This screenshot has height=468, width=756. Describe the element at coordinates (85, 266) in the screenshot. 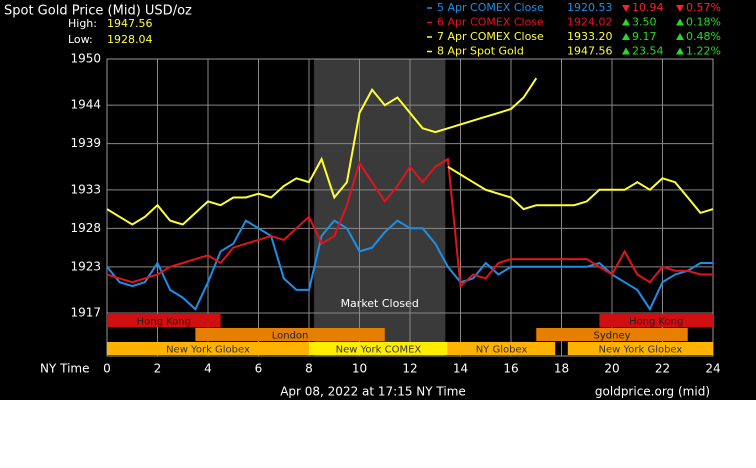

I see `y-tick-label: 1923` at that location.